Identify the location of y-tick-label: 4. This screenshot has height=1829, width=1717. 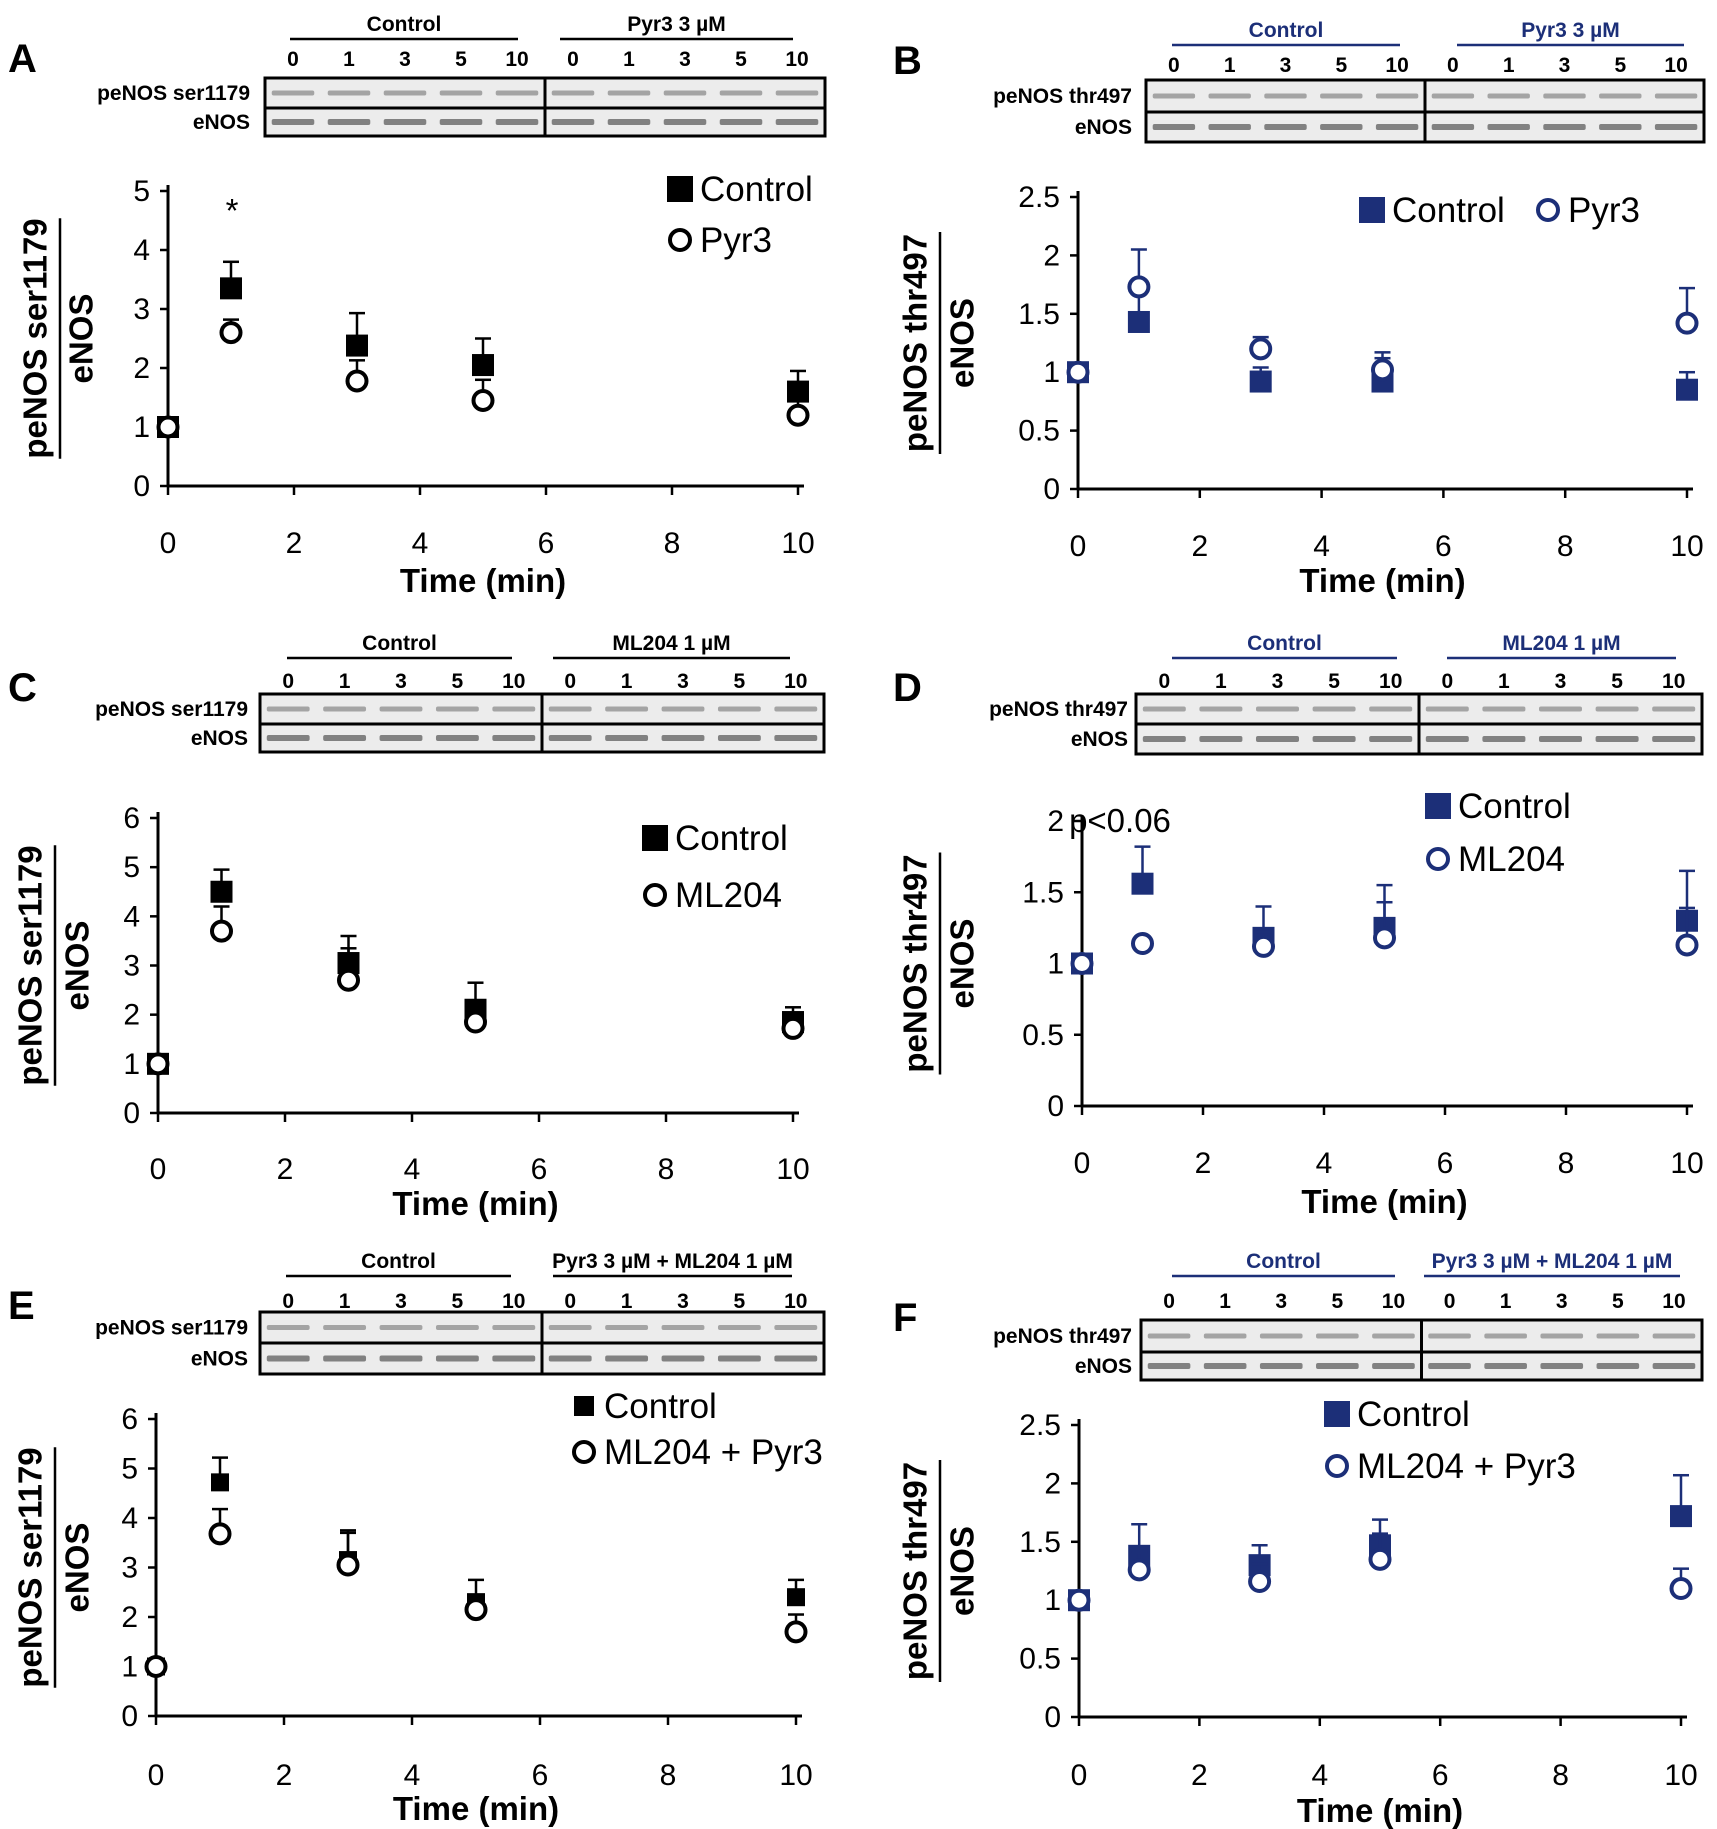
(141, 250).